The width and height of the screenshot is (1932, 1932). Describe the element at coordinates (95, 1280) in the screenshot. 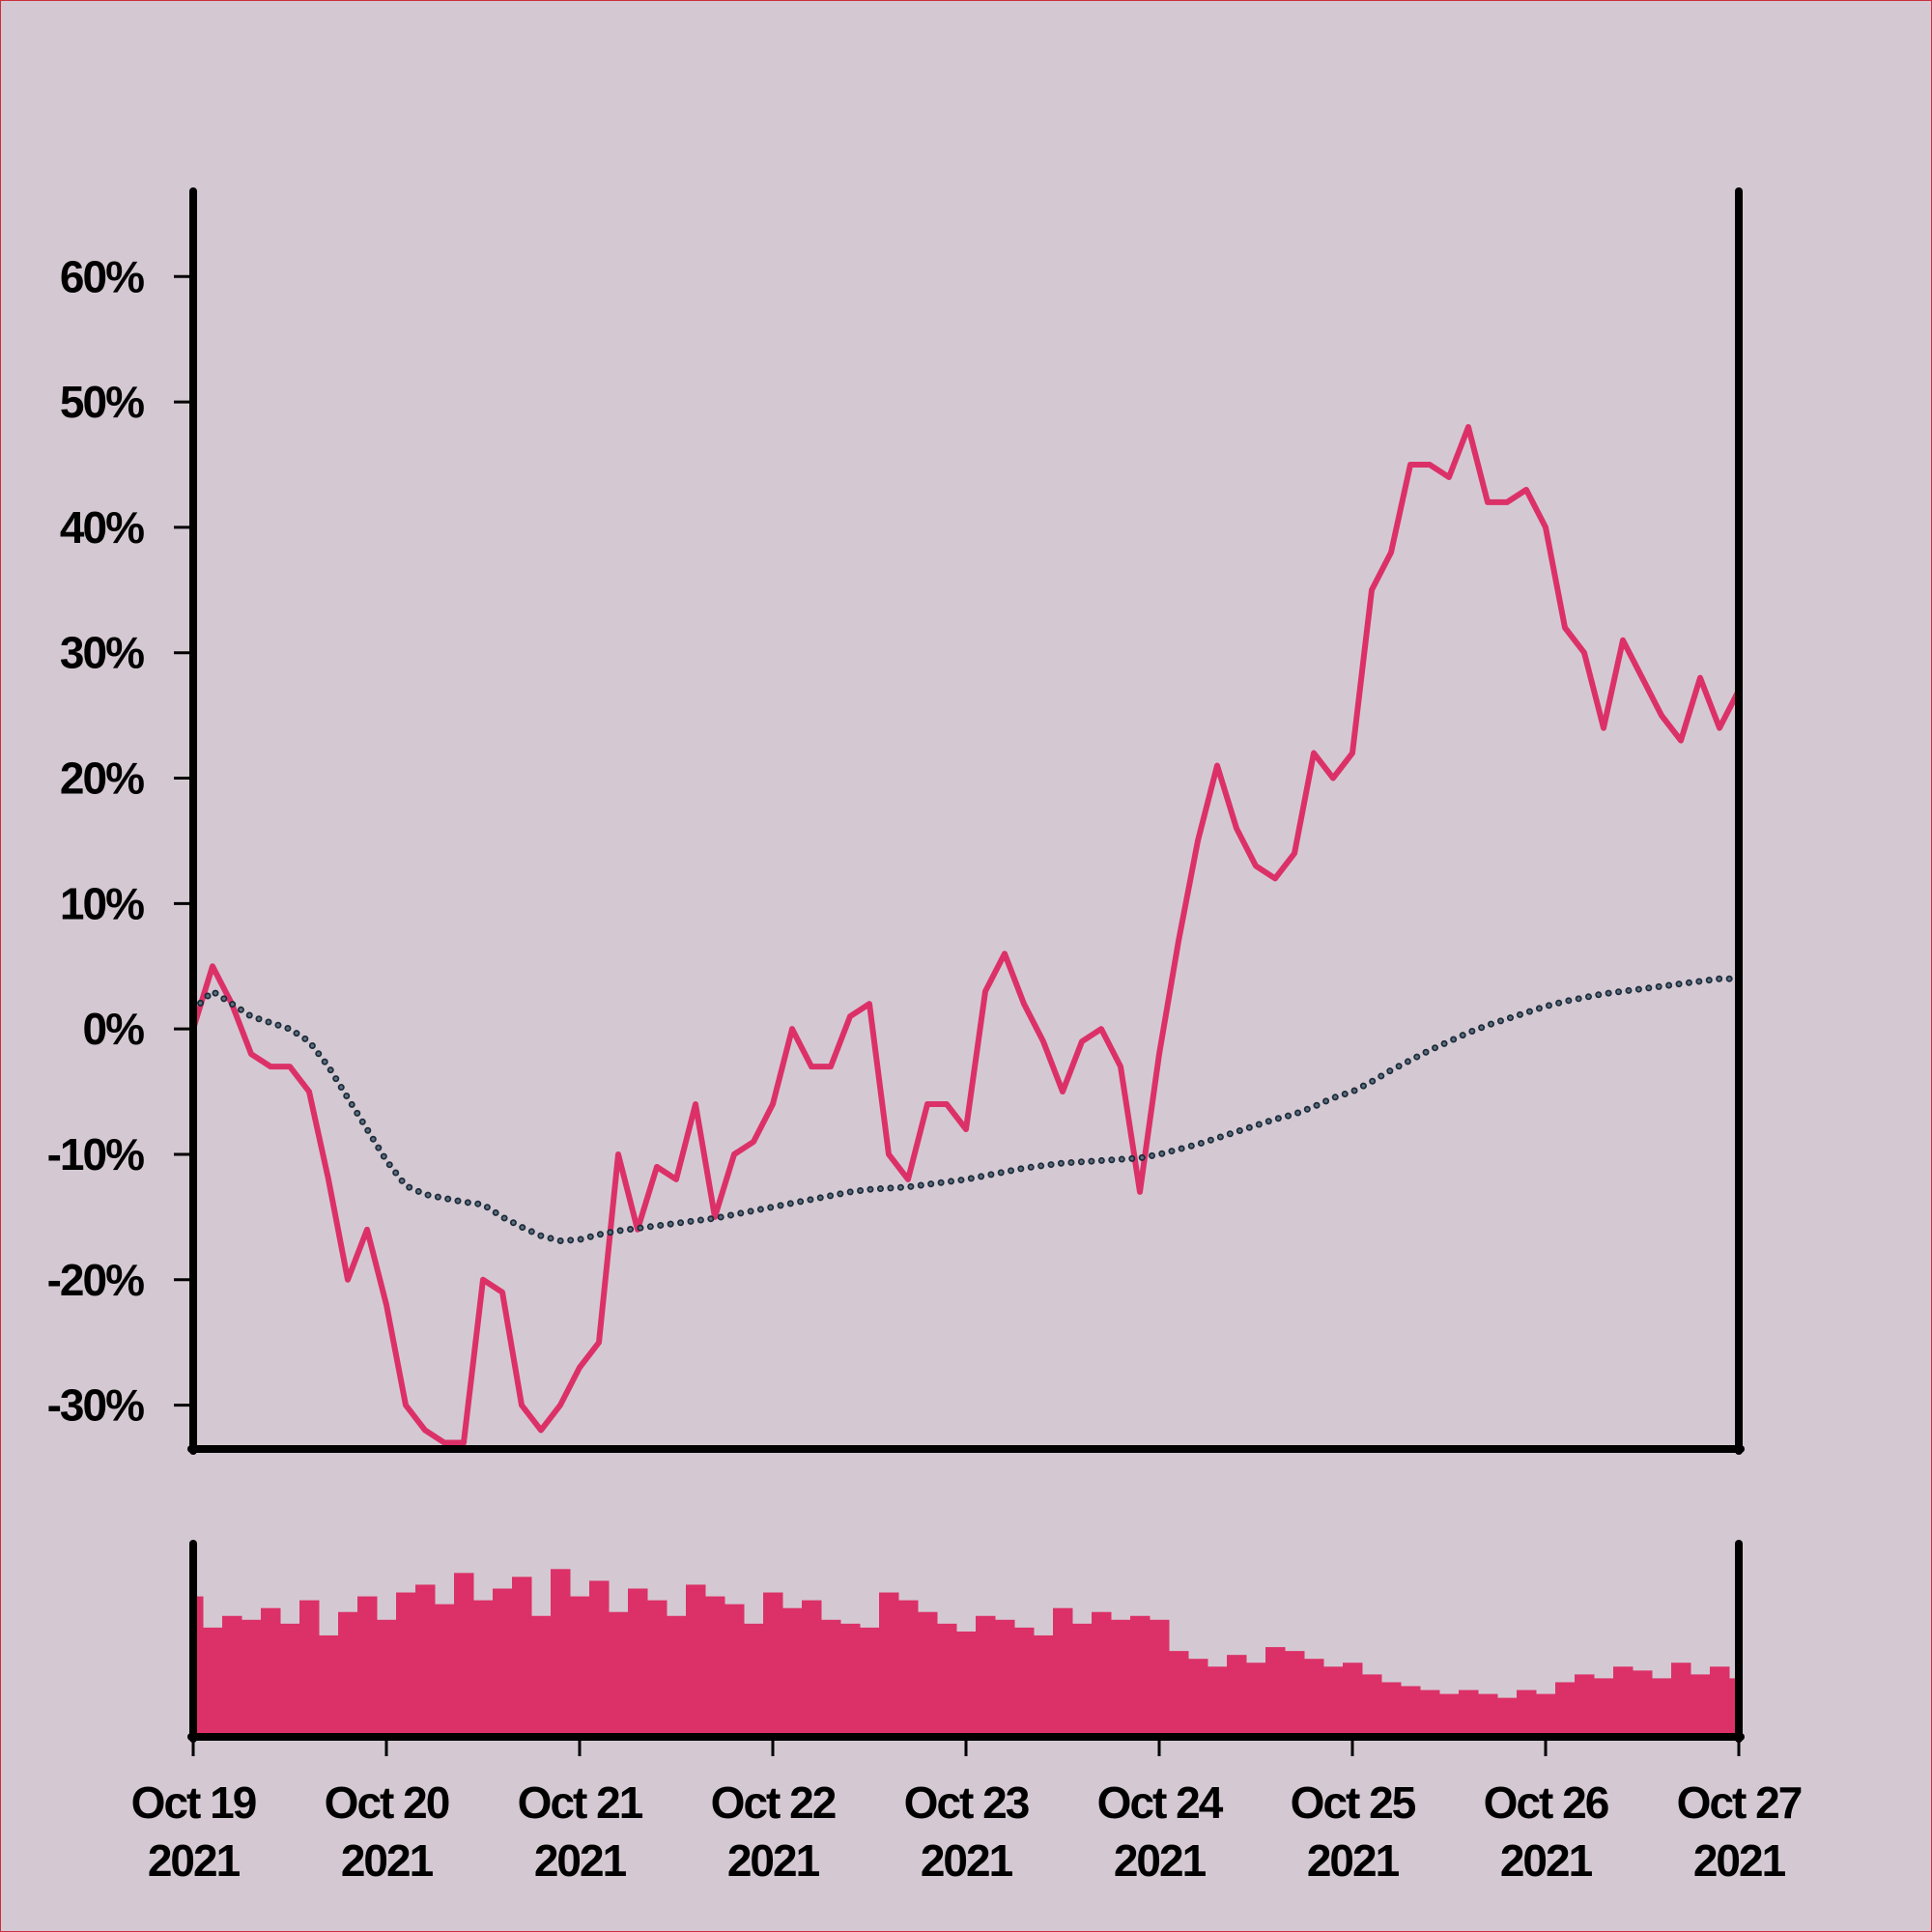

I see `y-tick-label: -20%` at that location.